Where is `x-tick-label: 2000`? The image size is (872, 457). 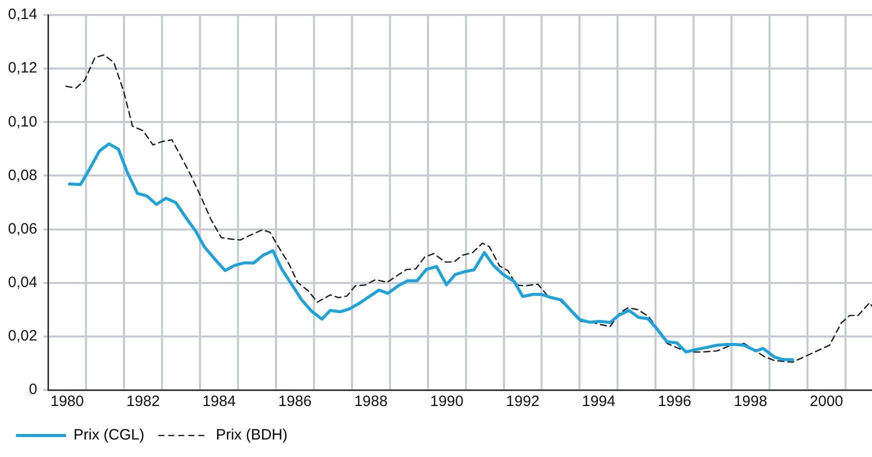
x-tick-label: 2000 is located at coordinates (827, 401).